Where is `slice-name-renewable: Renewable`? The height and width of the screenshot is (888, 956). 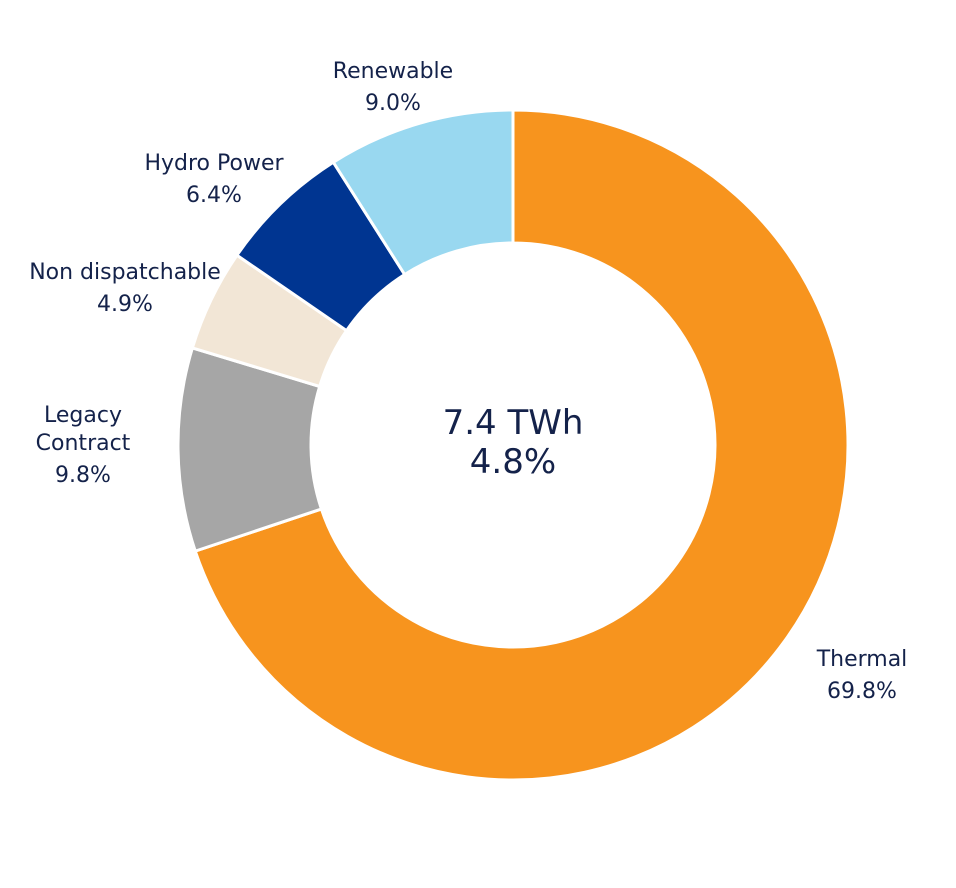
slice-name-renewable: Renewable is located at coordinates (393, 71).